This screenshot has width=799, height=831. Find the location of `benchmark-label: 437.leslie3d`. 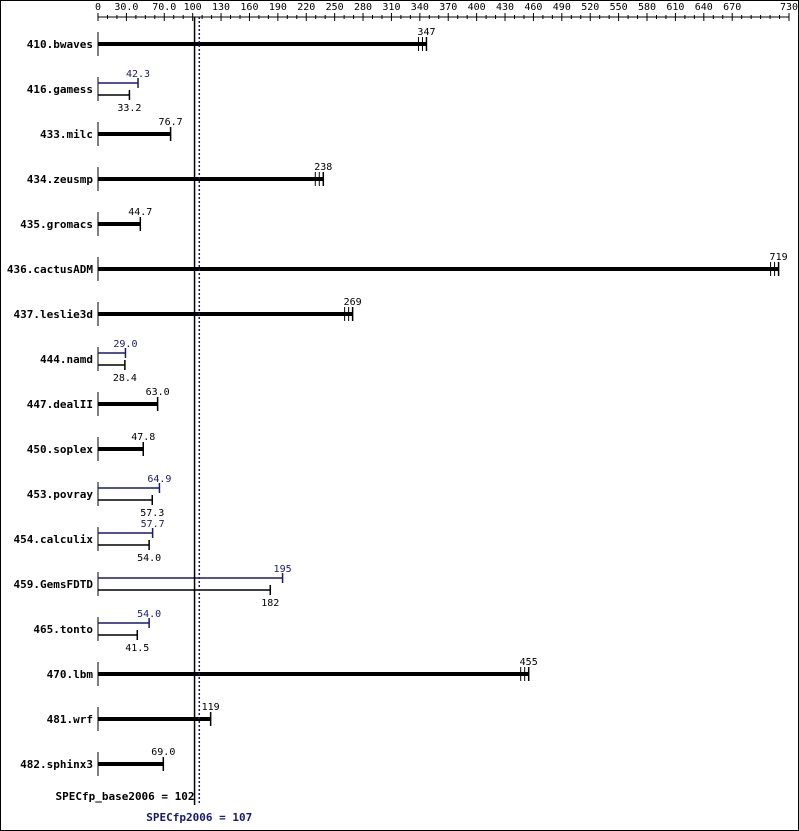

benchmark-label: 437.leslie3d is located at coordinates (53, 314).